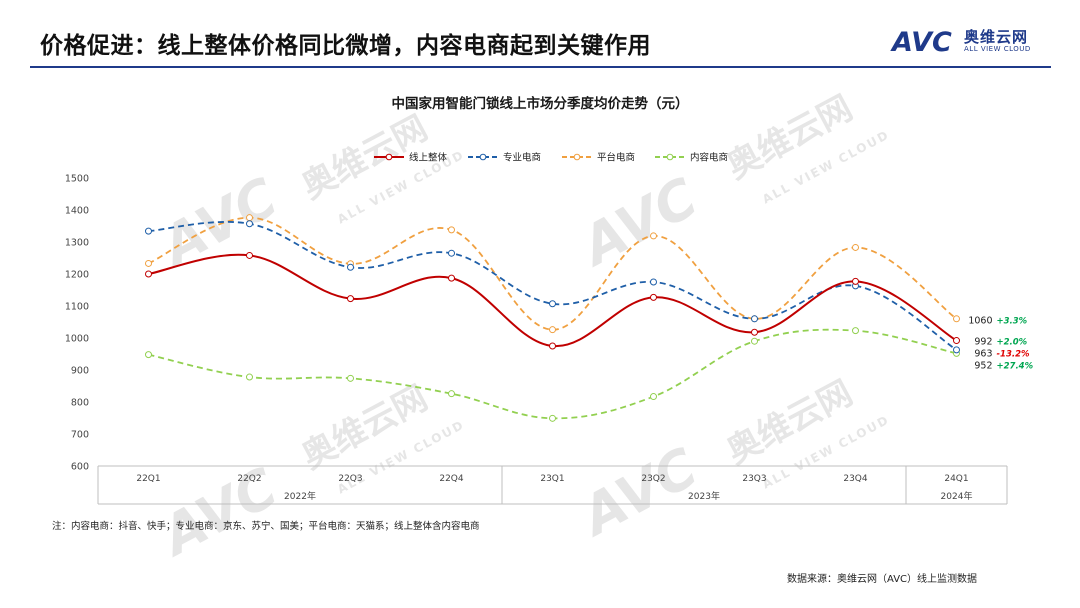 The image size is (1080, 608). What do you see at coordinates (855, 479) in the screenshot?
I see `x-tick-label: 23Q4` at bounding box center [855, 479].